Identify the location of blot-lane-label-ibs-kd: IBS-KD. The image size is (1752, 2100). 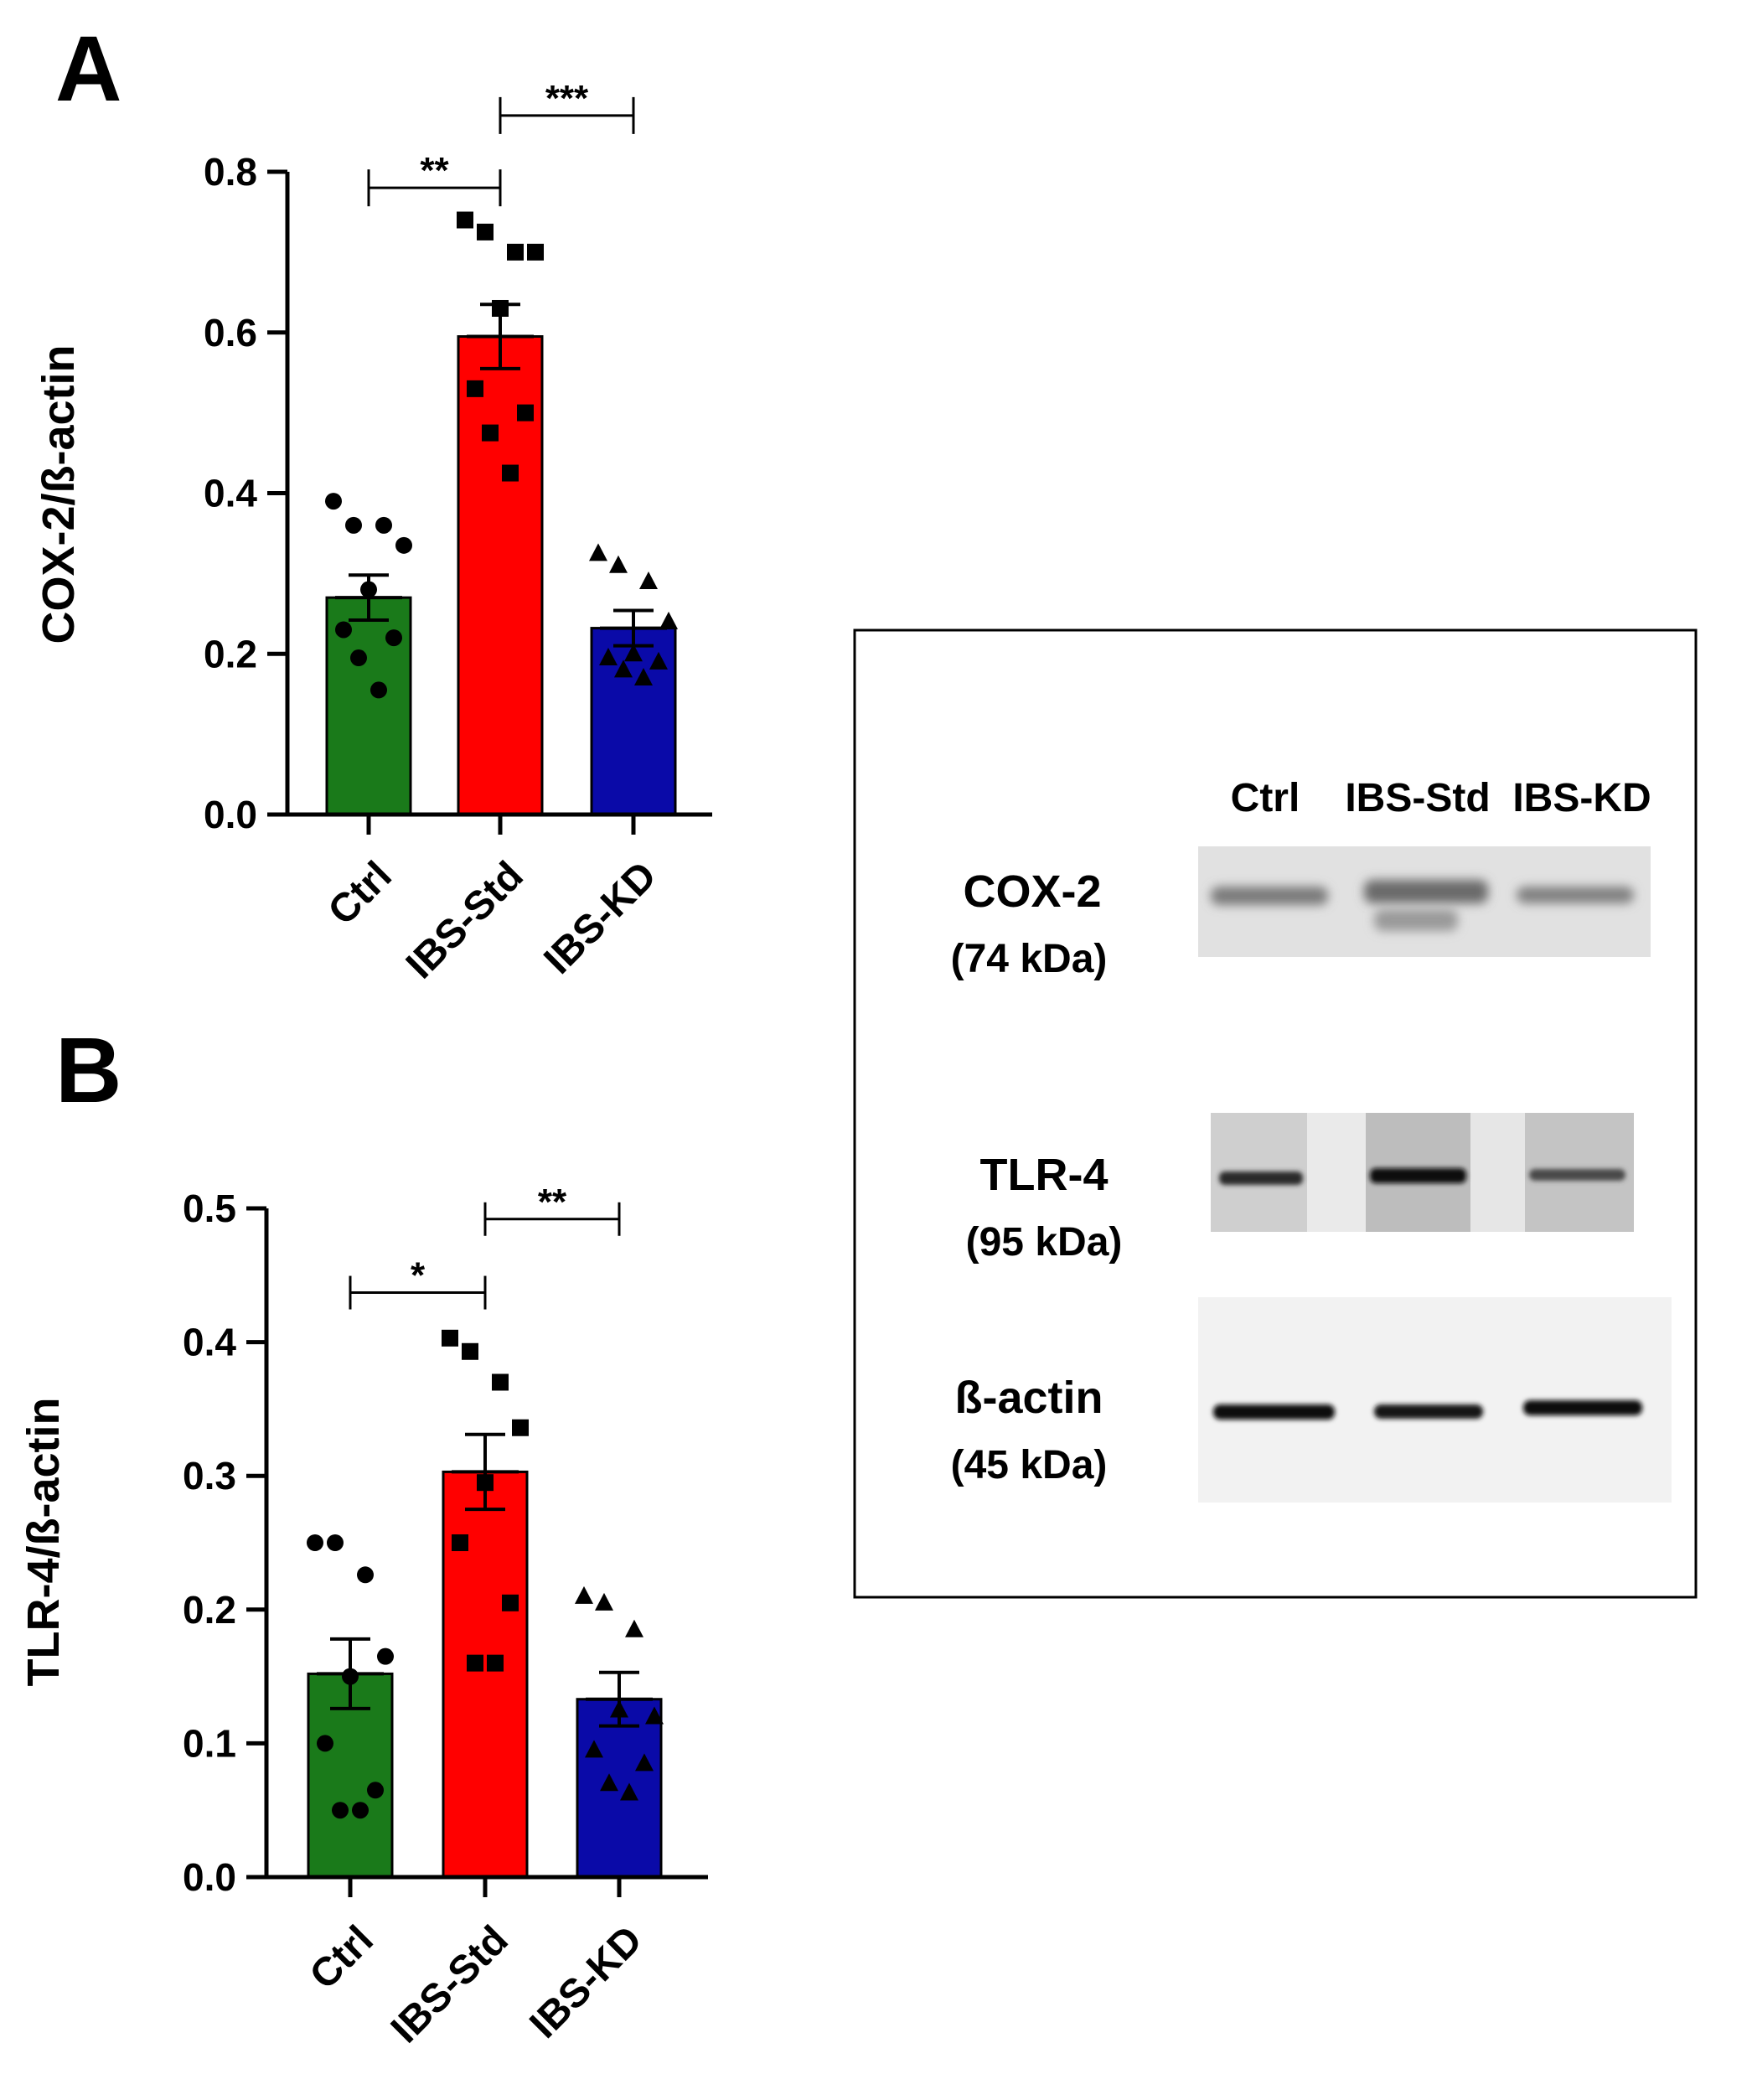
(1581, 798).